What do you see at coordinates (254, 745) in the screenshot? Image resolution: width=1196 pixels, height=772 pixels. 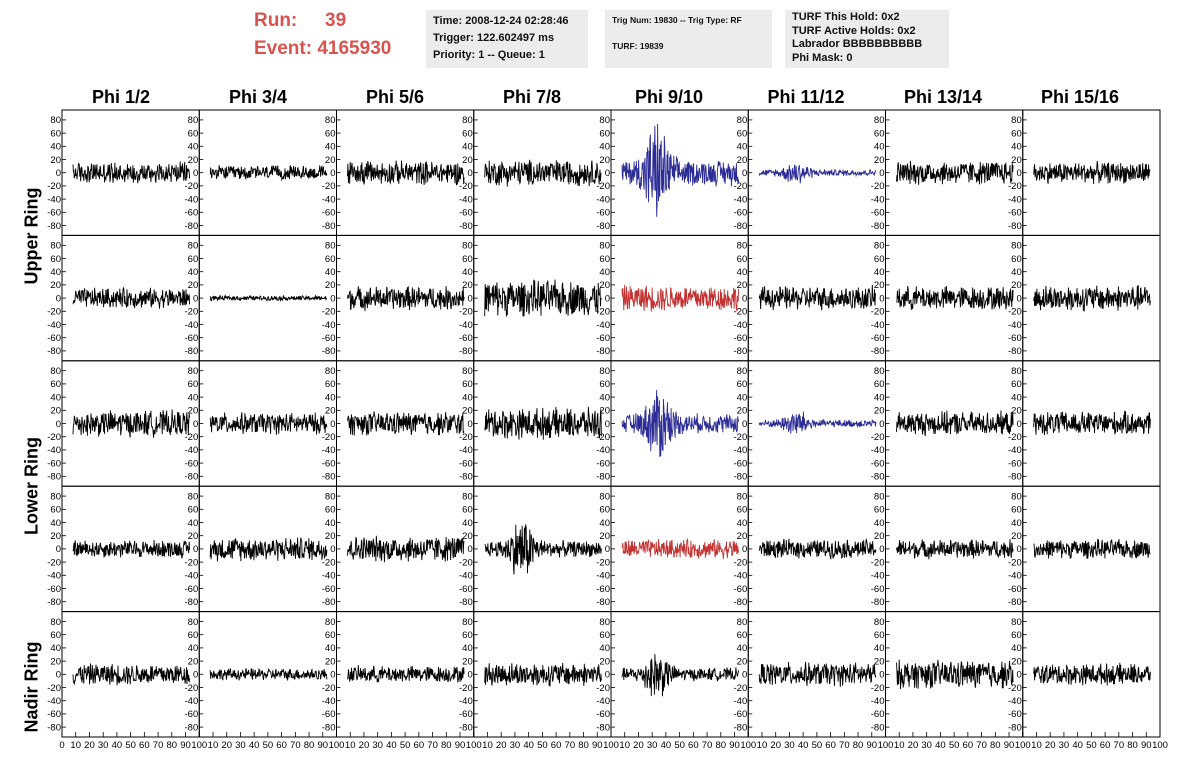 I see `x-tick-label: 40` at bounding box center [254, 745].